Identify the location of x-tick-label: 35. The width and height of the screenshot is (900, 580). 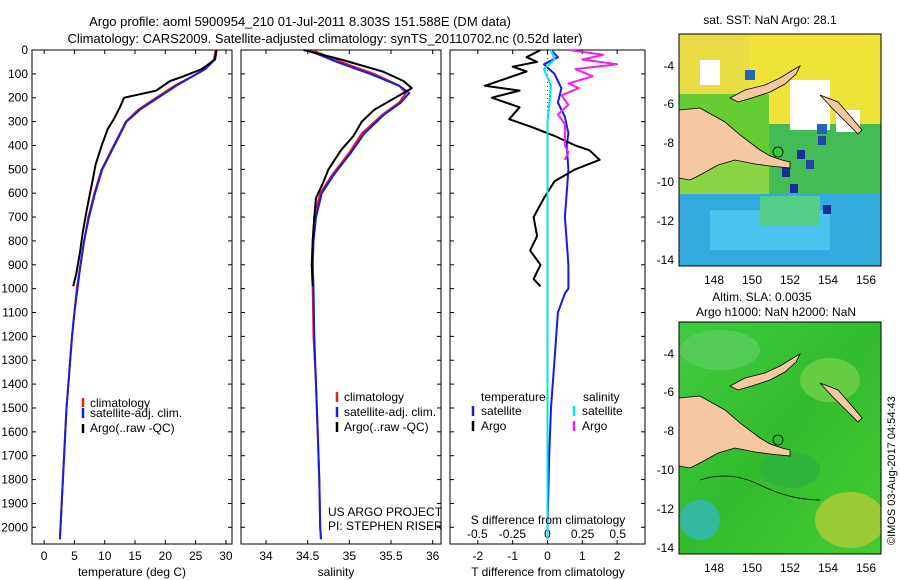
(350, 556).